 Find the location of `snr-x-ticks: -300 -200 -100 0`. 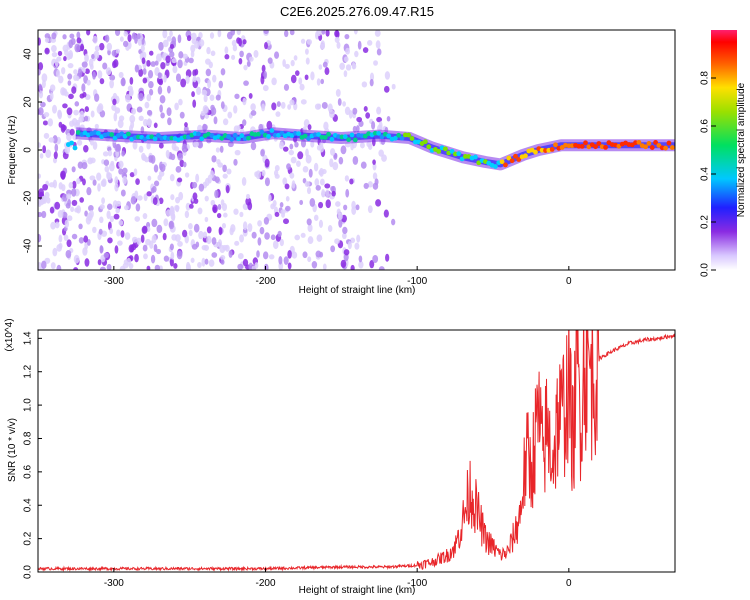

snr-x-ticks: -300 -200 -100 0 is located at coordinates (338, 578).